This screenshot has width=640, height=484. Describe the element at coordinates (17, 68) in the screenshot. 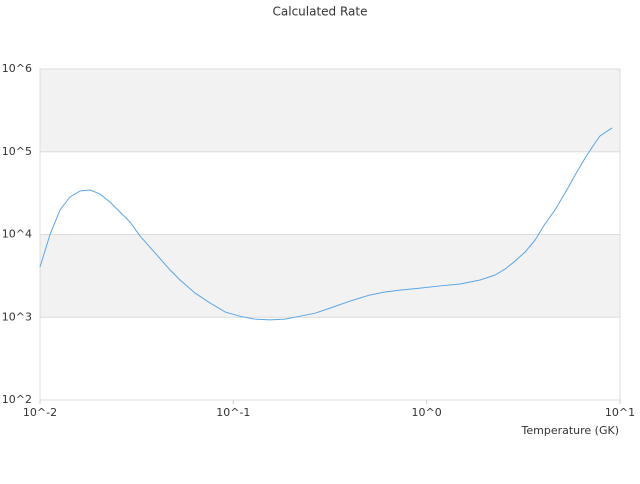

I see `y-tick-label: 10^6` at that location.